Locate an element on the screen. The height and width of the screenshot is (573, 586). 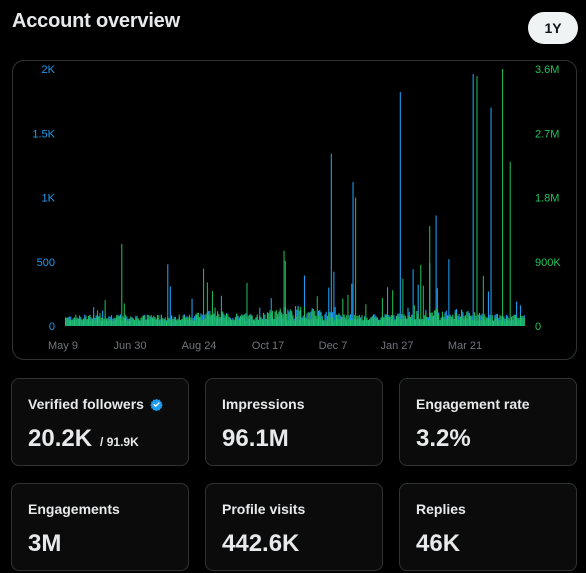
time-range-button: 1Y is located at coordinates (553, 28).